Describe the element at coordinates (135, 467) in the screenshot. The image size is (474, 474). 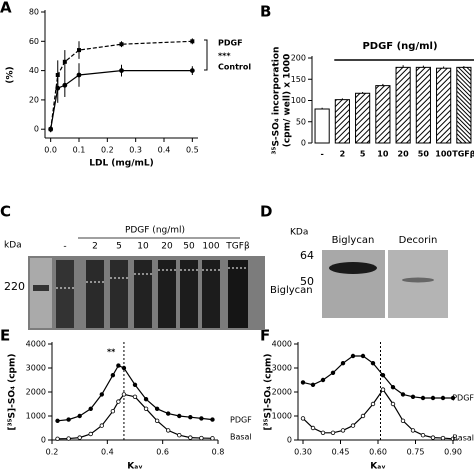
I see `x-axis-label: Kₐᵥ` at that location.